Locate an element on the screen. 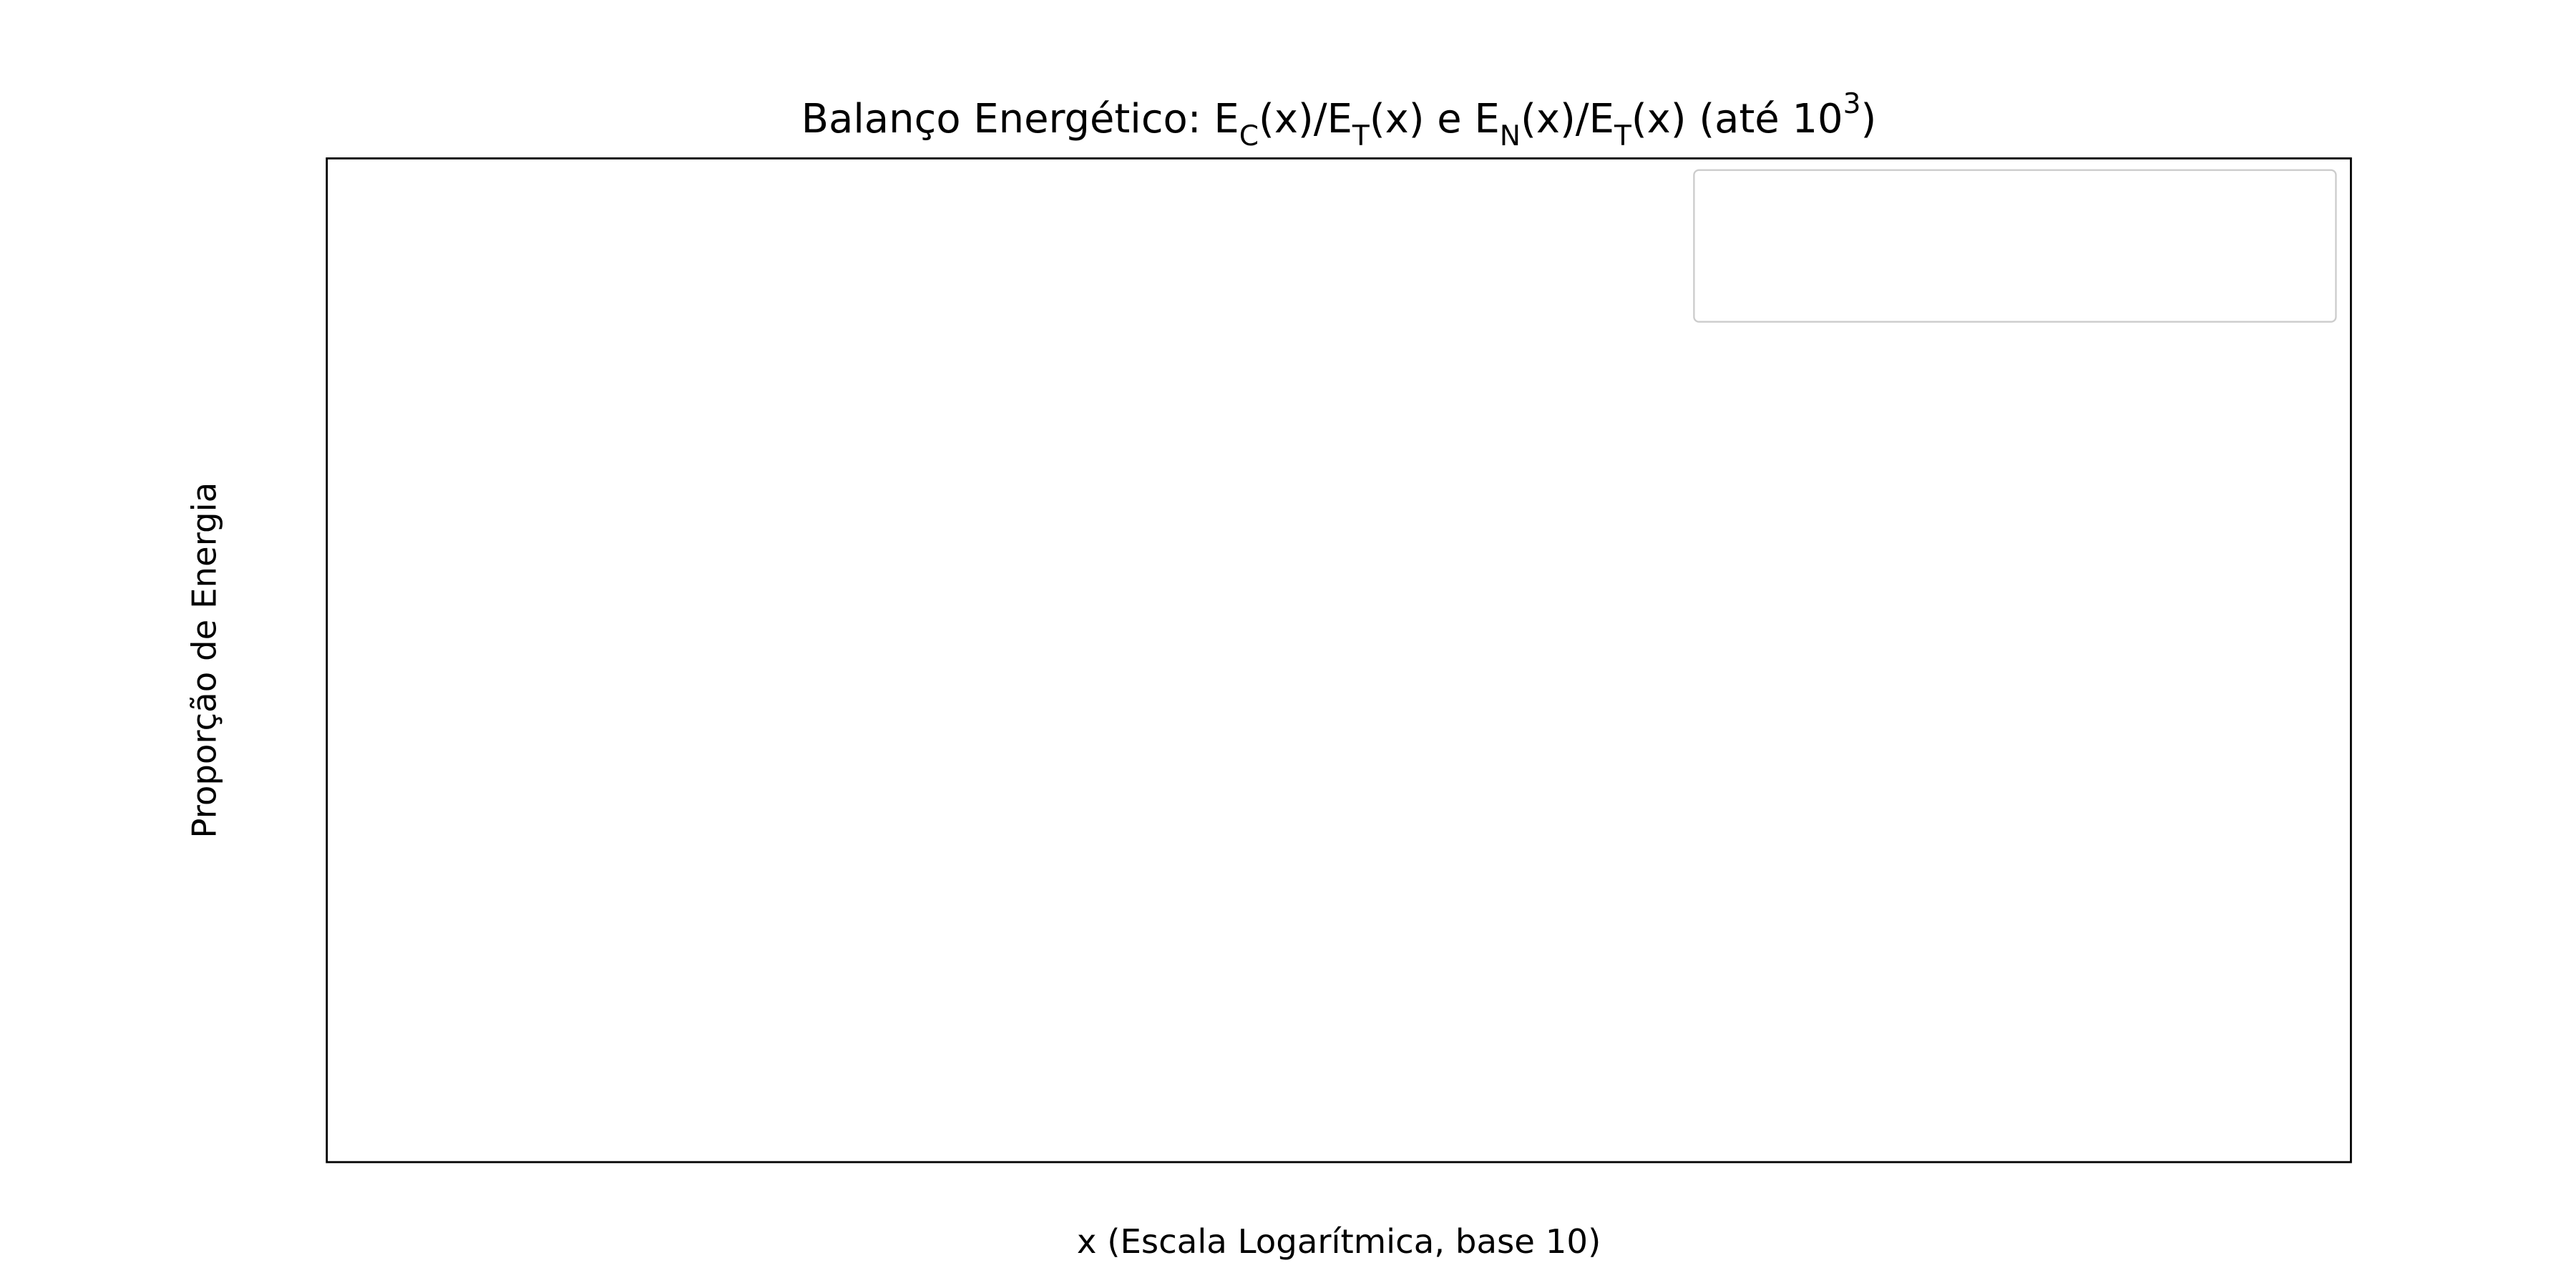 This screenshot has height=1288, width=2576. y-axis-label: Proporção de Energia is located at coordinates (204, 660).